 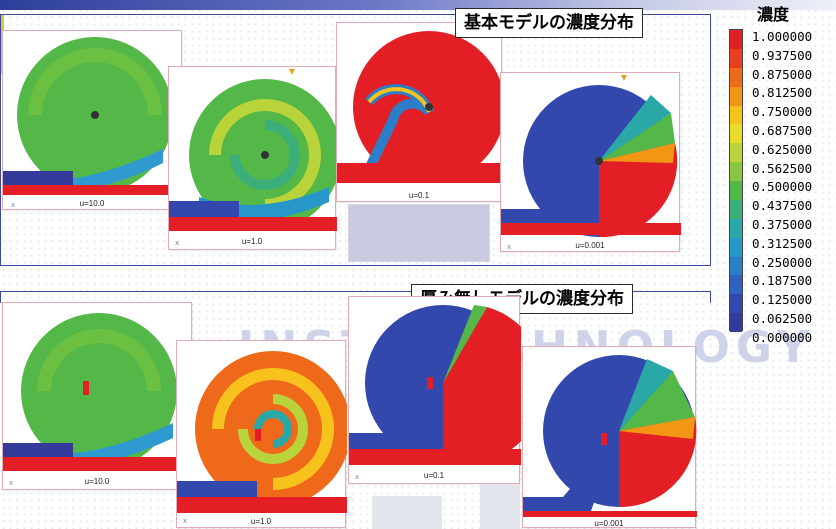 What do you see at coordinates (782, 168) in the screenshot?
I see `legend-tick-label: 0.562500` at bounding box center [782, 168].